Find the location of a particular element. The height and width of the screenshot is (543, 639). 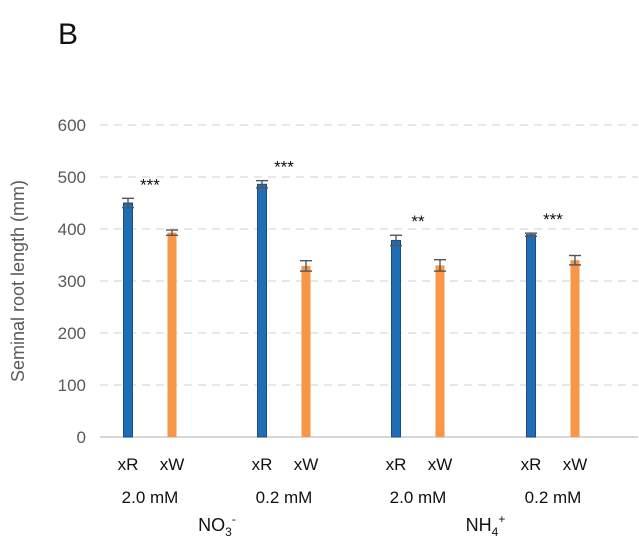

ion-label: NH4+ is located at coordinates (486, 525).